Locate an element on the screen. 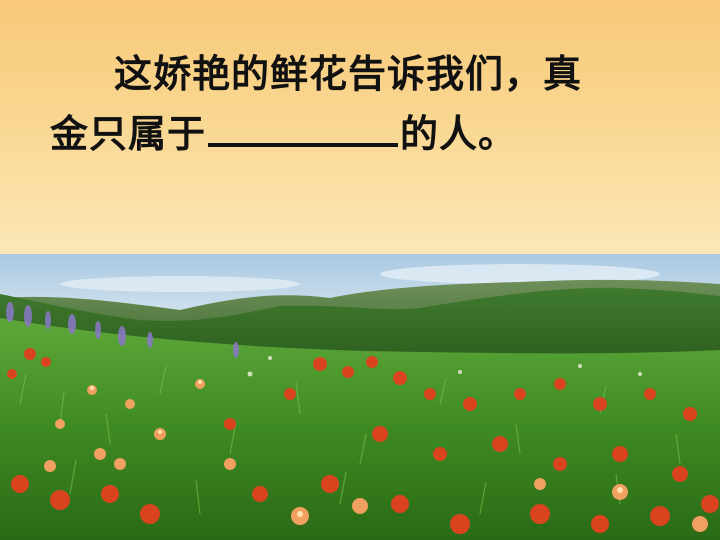 This screenshot has height=540, width=720. question-line-2: 金只属于 的人。 is located at coordinates (375, 134).